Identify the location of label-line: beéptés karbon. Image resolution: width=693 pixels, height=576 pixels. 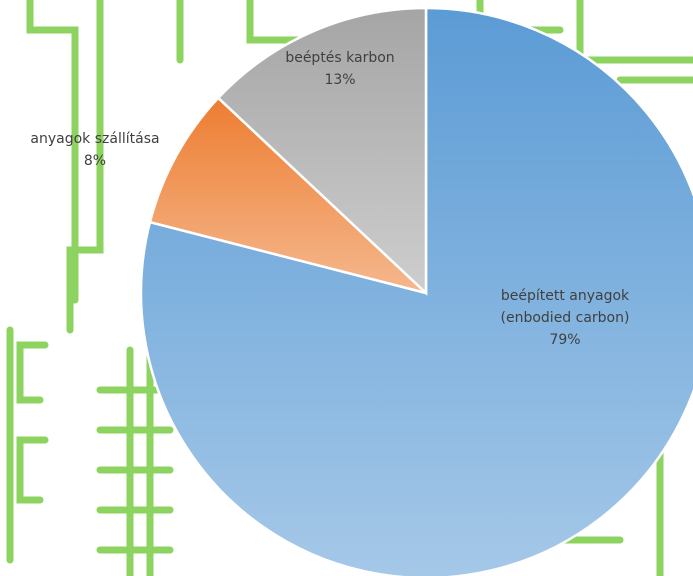
(339, 58).